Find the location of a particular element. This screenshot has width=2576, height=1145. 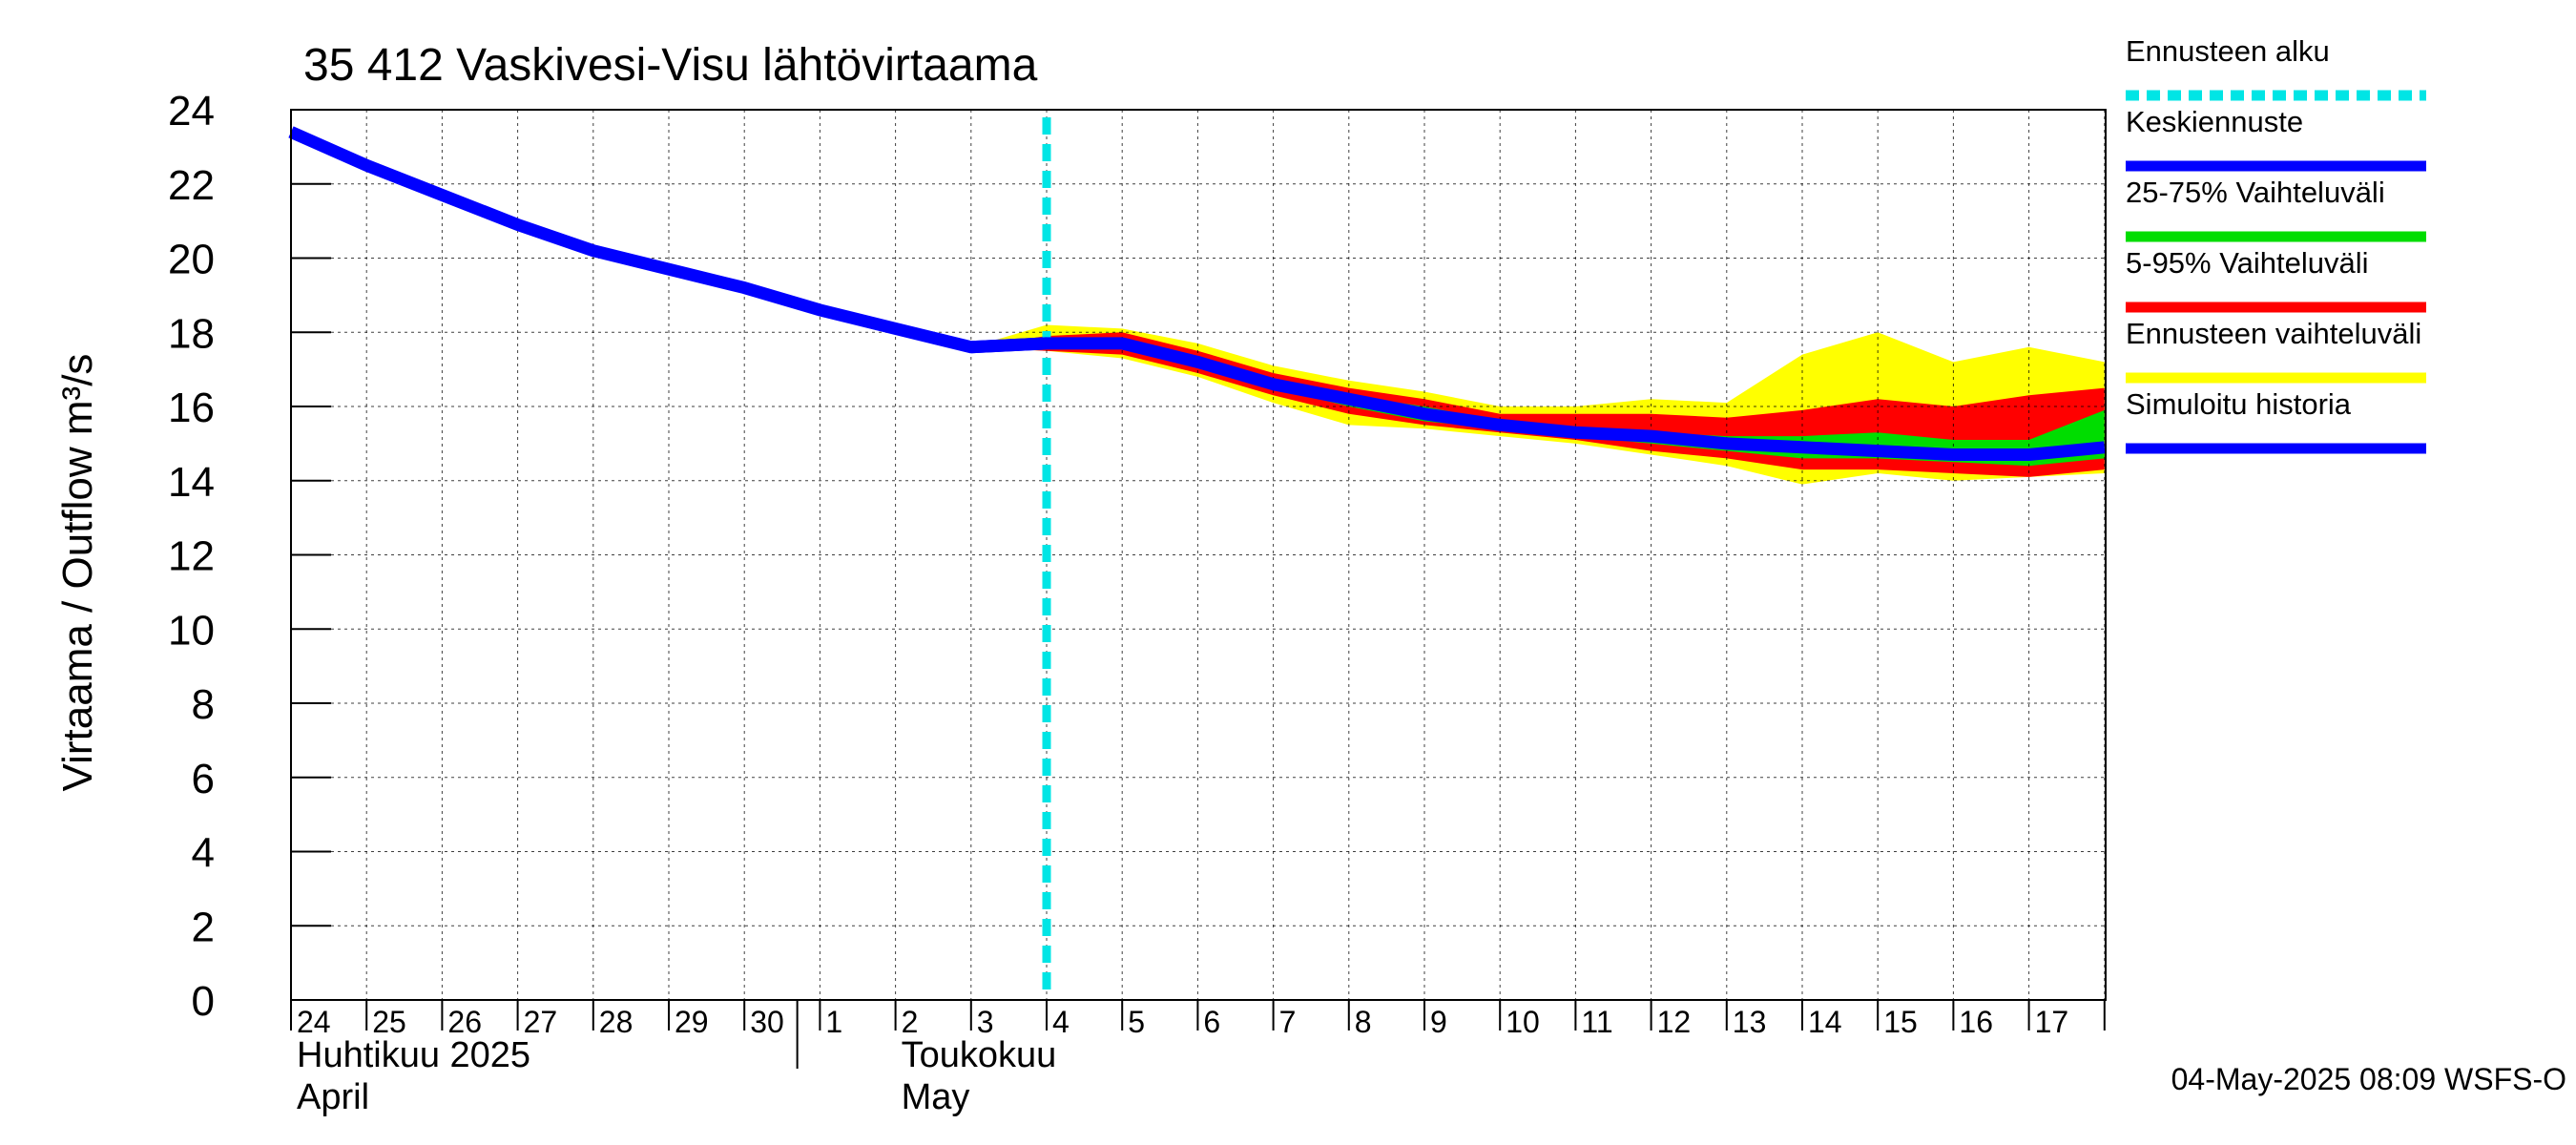

y-tick-label: 2 is located at coordinates (203, 927).